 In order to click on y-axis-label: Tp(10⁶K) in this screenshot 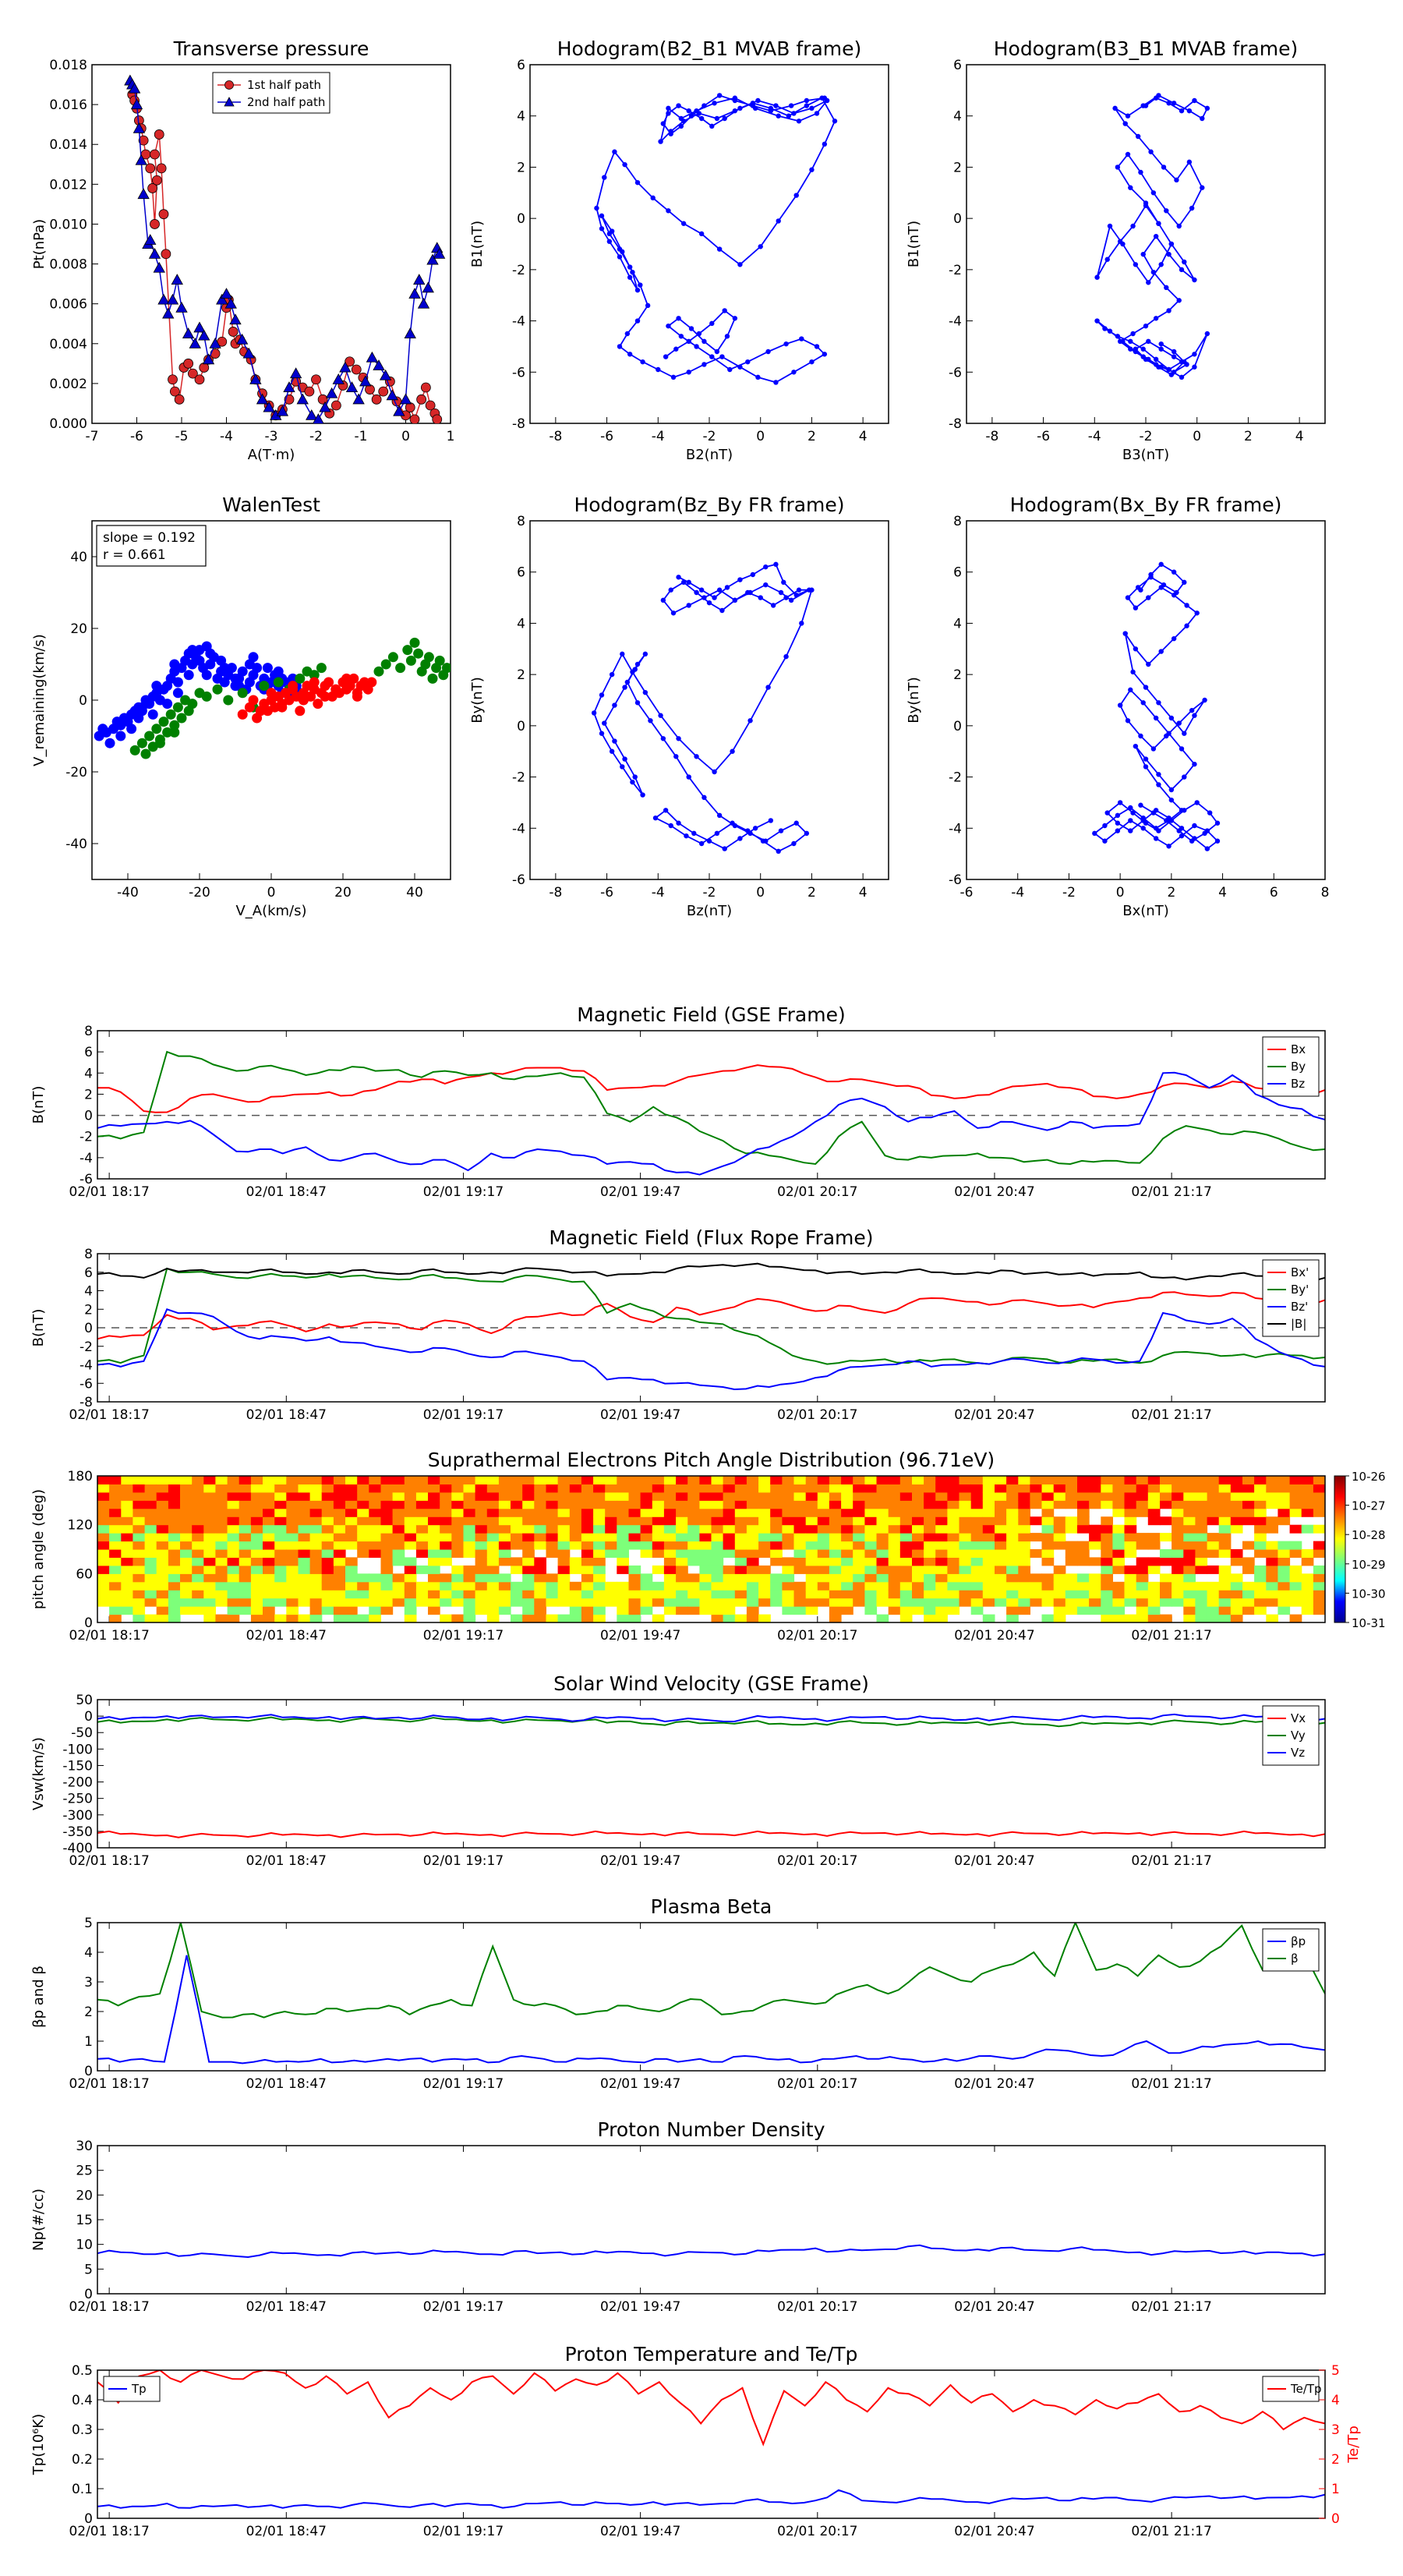, I will do `click(38, 2444)`.